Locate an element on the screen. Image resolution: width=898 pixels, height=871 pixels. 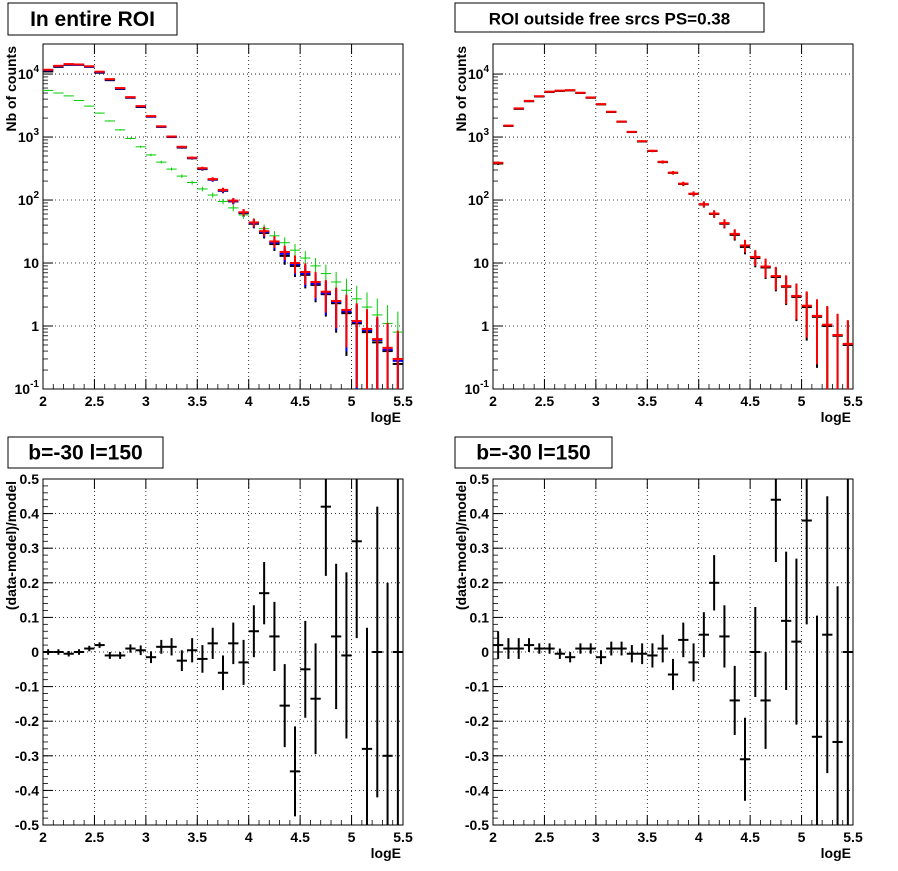
chart-title: ROI outside free srcs PS=0.38 is located at coordinates (609, 19).